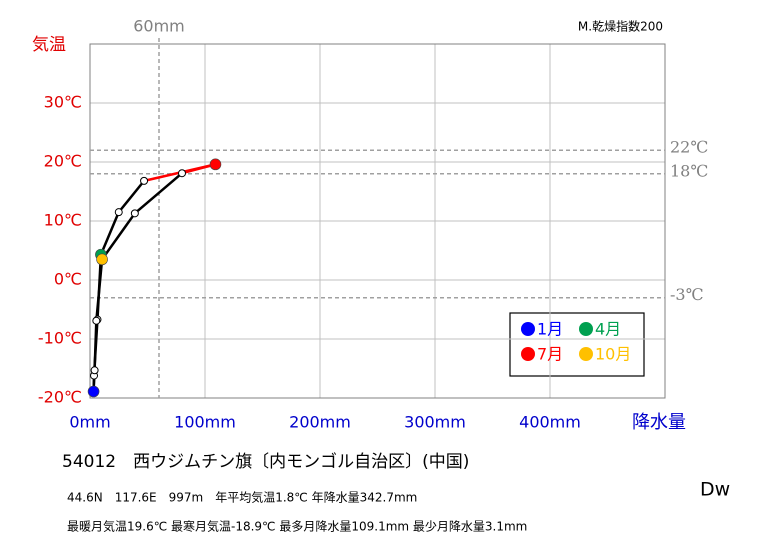 Image resolution: width=763 pixels, height=549 pixels. What do you see at coordinates (620, 26) in the screenshot?
I see `dryness-label: M.乾燥指数200` at bounding box center [620, 26].